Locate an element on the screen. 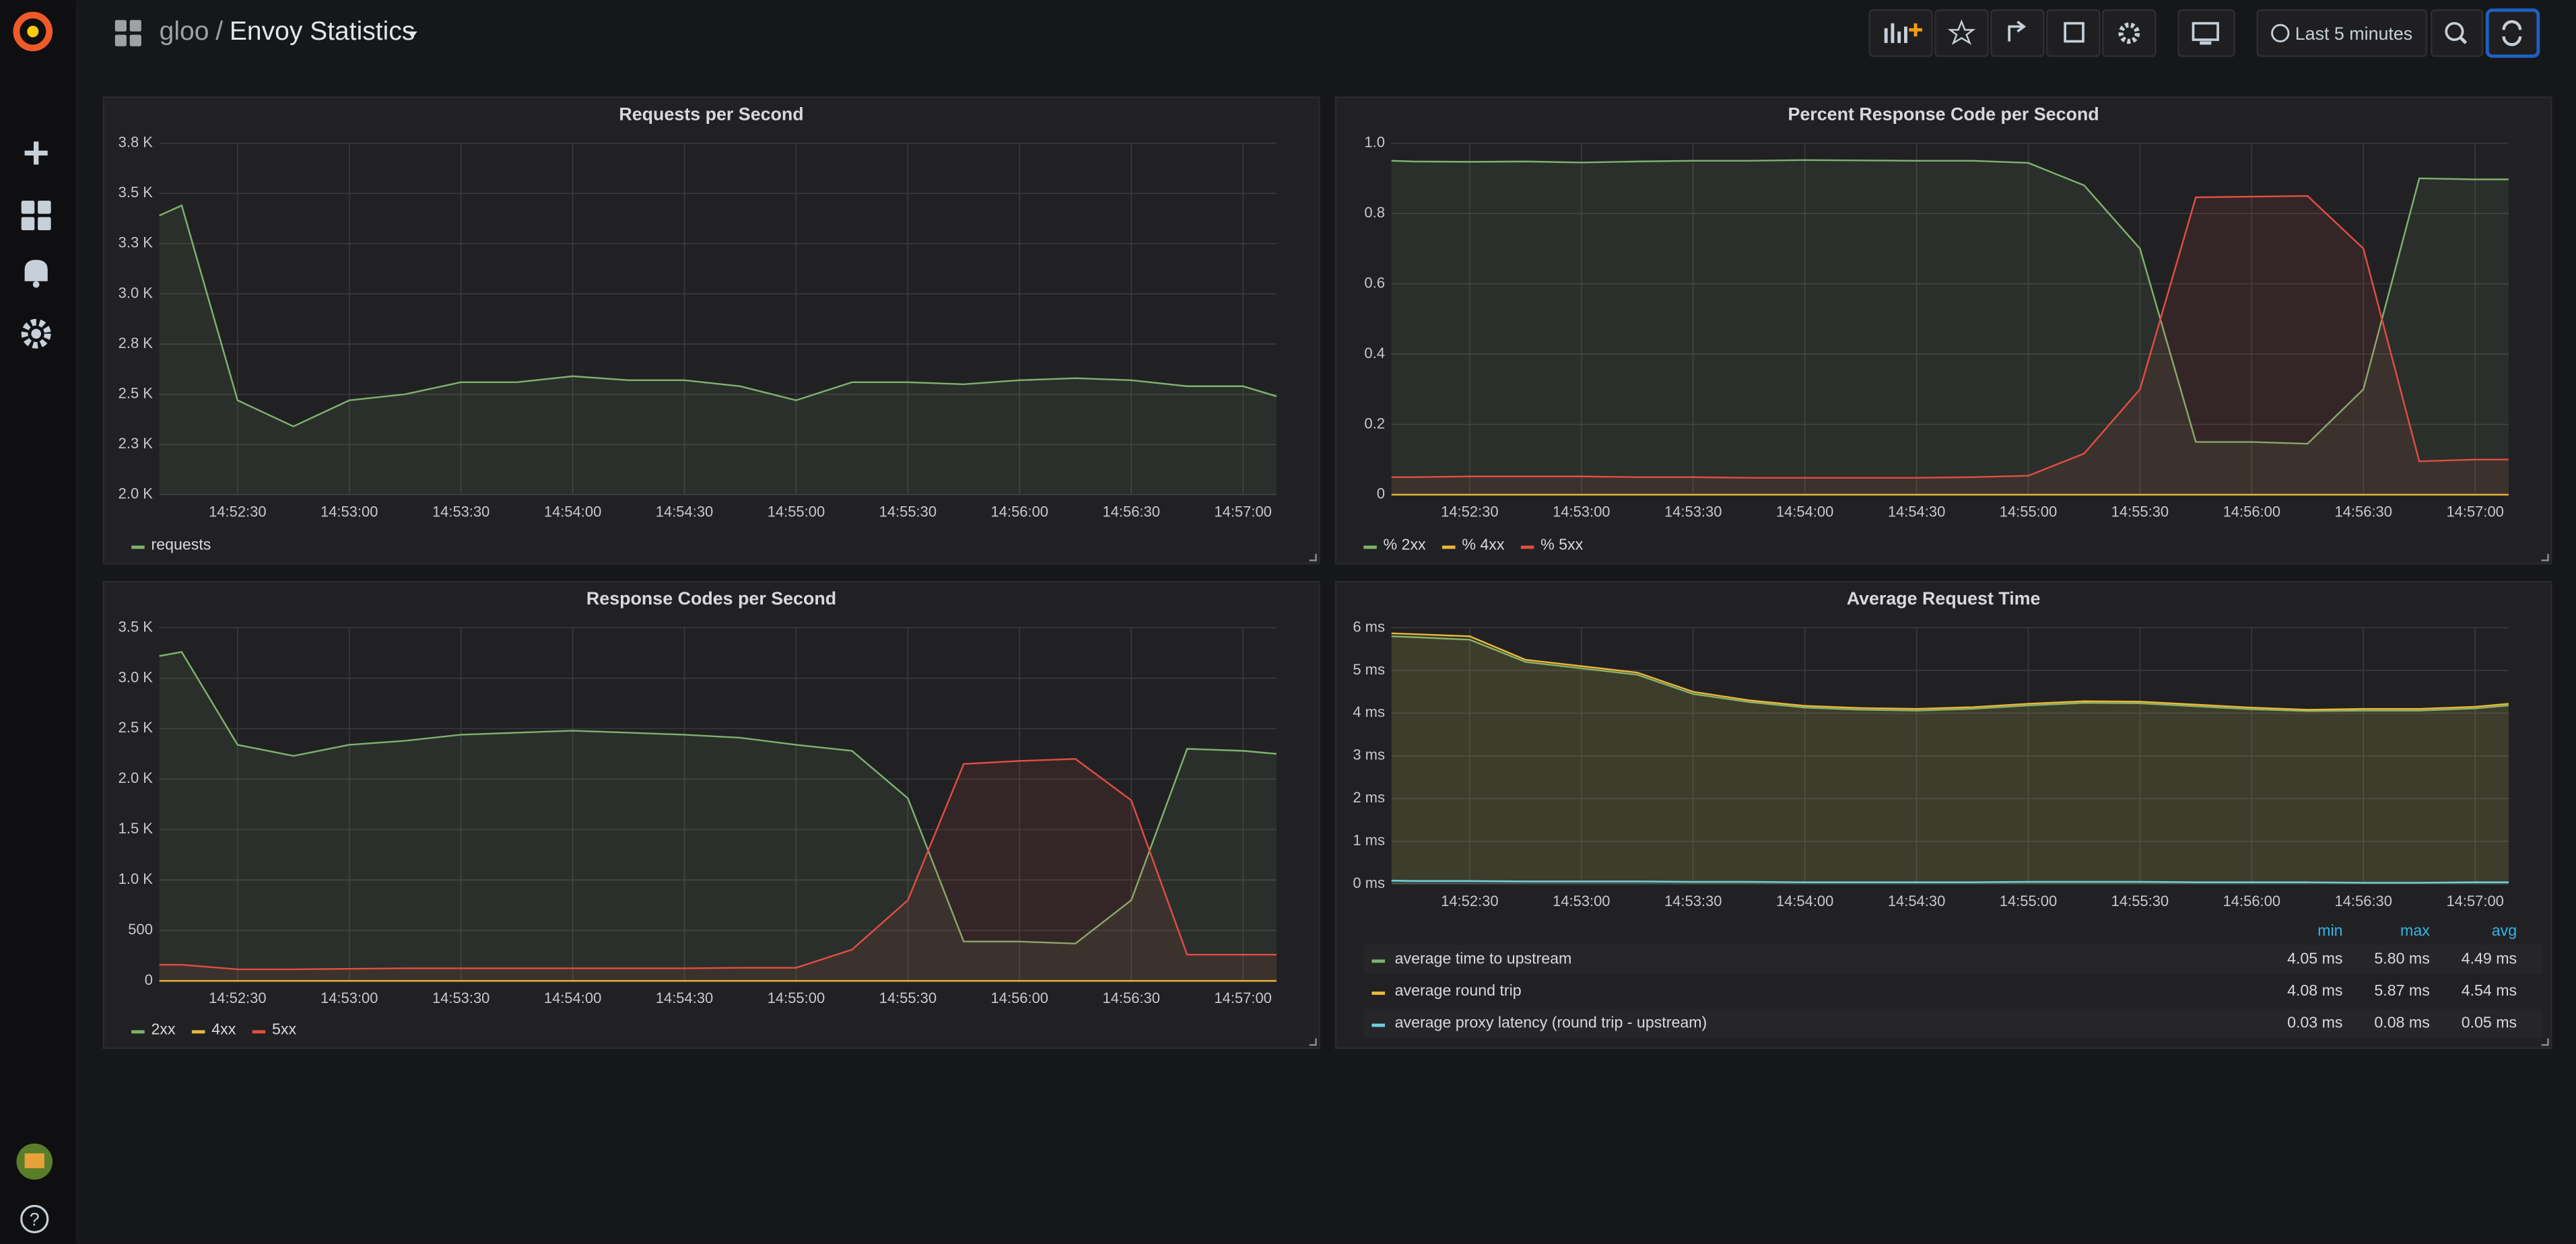  alerting-icon is located at coordinates (36, 273).